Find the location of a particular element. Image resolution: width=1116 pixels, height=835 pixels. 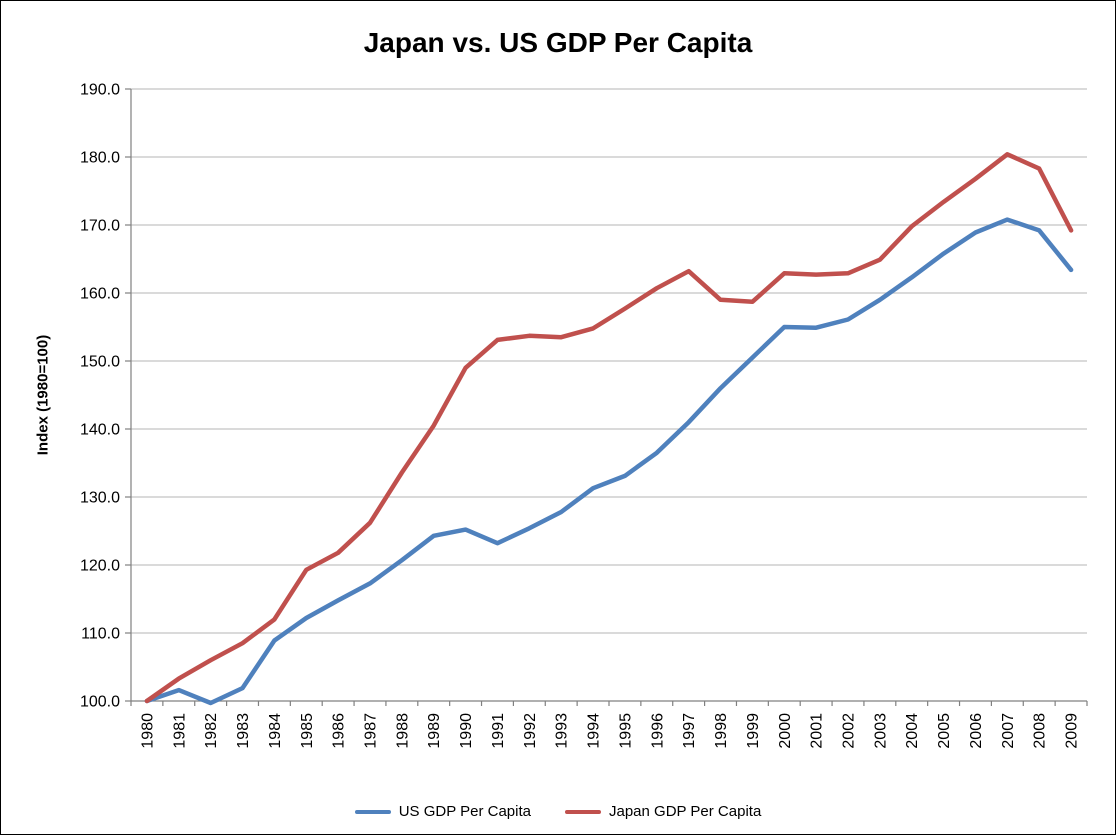

legend-item-us: US GDP Per Capita is located at coordinates (442, 811).